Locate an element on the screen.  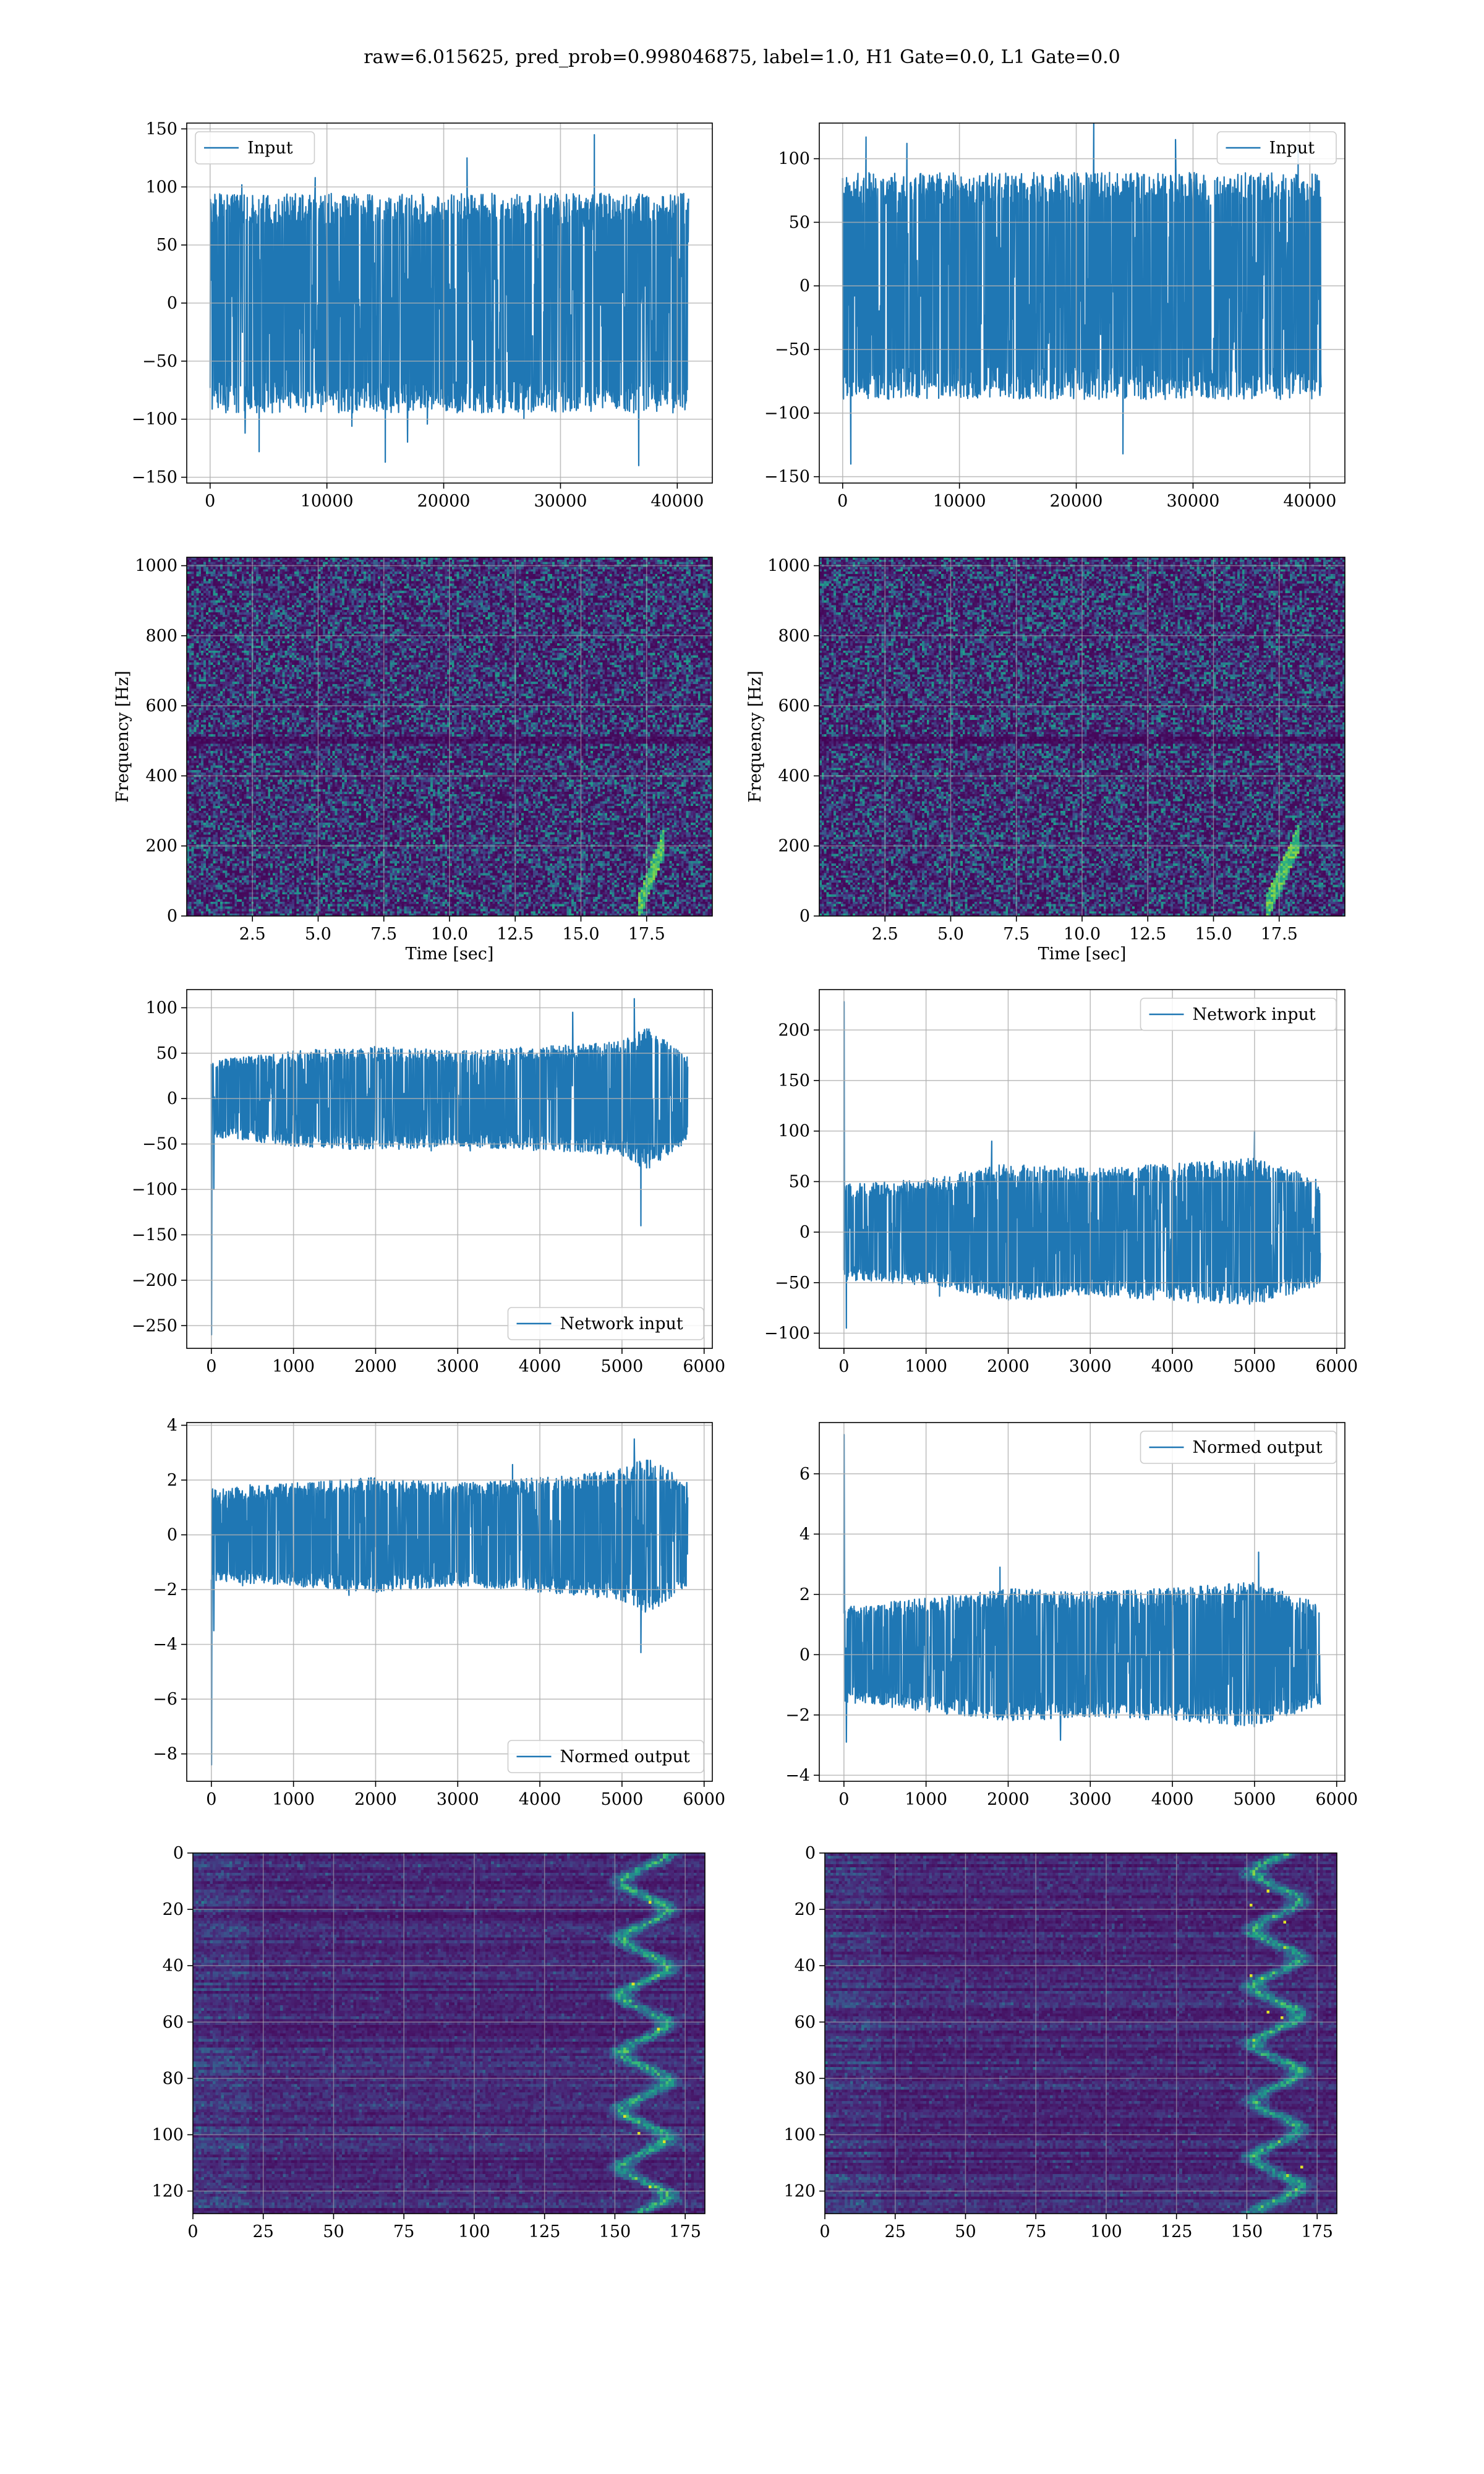
y-tick-label: 800 is located at coordinates (161, 636).